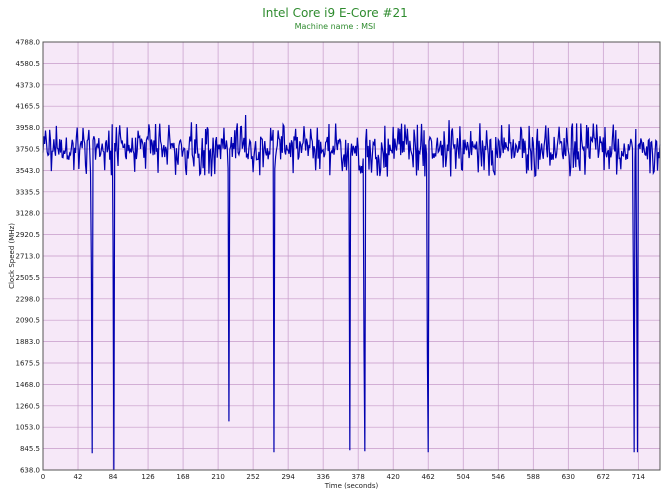 This screenshot has height=502, width=670. What do you see at coordinates (428, 477) in the screenshot?
I see `x-tick-label: 462` at bounding box center [428, 477].